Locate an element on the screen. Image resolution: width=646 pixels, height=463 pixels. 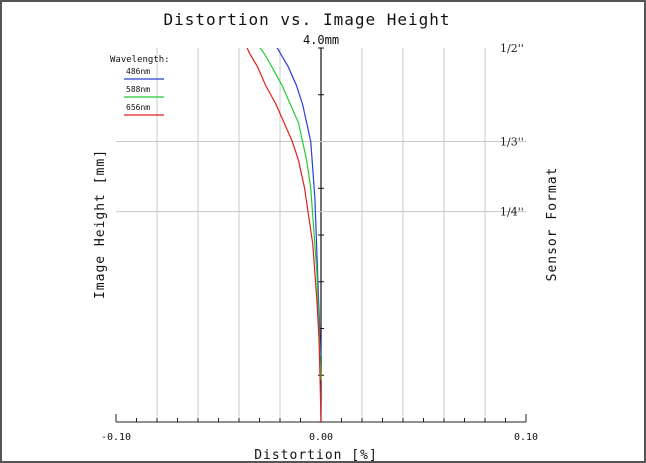
legend-title: Wavelength: is located at coordinates (140, 60).